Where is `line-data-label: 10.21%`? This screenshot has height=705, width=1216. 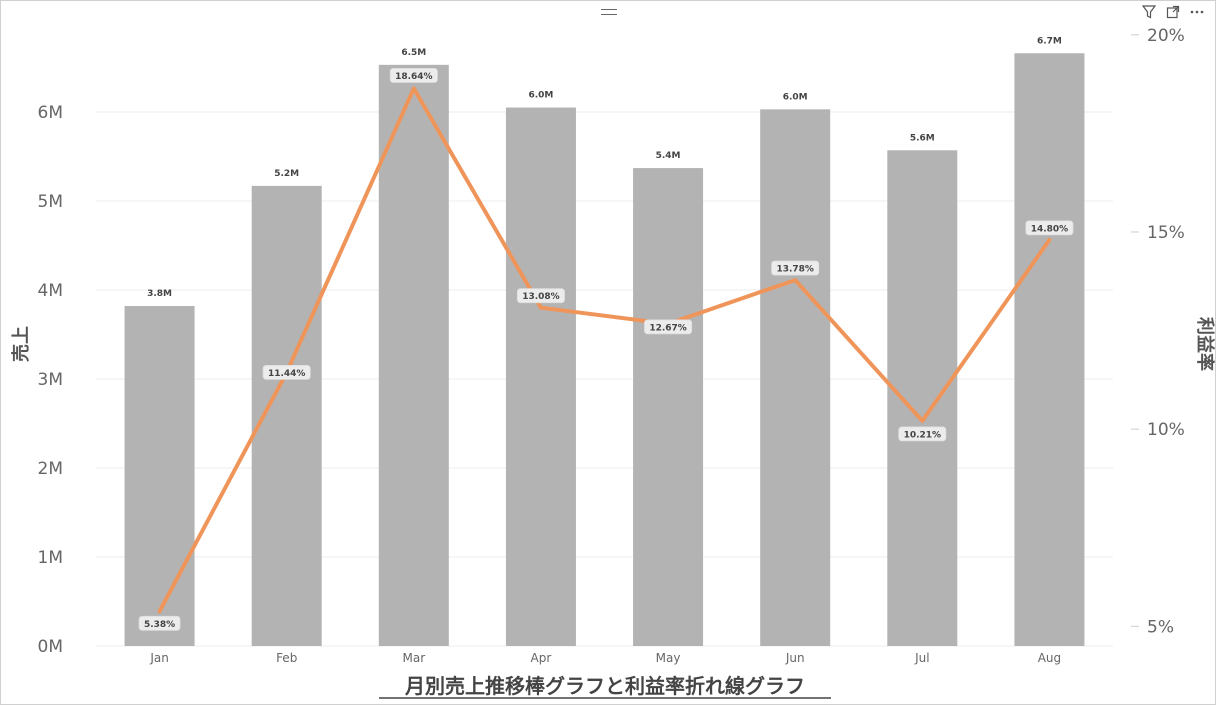
line-data-label: 10.21% is located at coordinates (923, 435).